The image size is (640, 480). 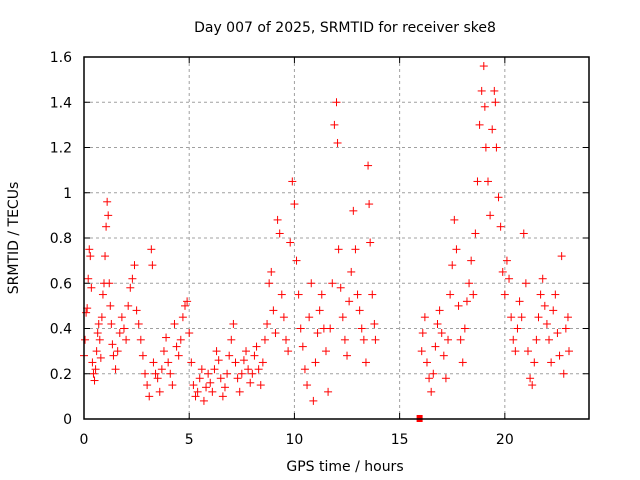 What do you see at coordinates (61, 239) in the screenshot?
I see `y-tick-label: 0.8` at bounding box center [61, 239].